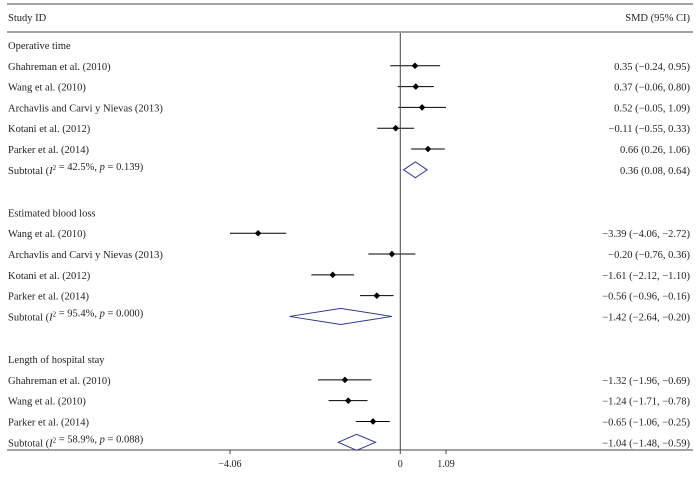 The image size is (700, 481). Describe the element at coordinates (650, 129) in the screenshot. I see `study-effect: −0.11 (−0.55, 0.33)` at that location.